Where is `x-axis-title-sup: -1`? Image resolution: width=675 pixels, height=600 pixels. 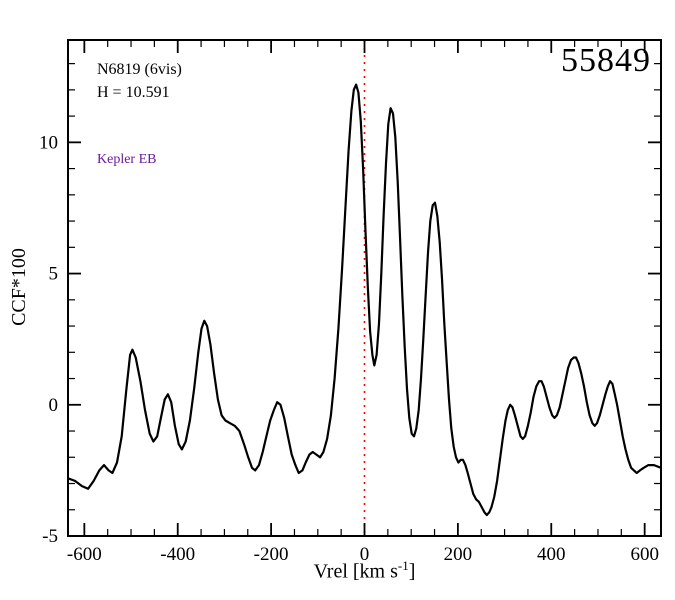 x-axis-title-sup: -1 is located at coordinates (403, 565).